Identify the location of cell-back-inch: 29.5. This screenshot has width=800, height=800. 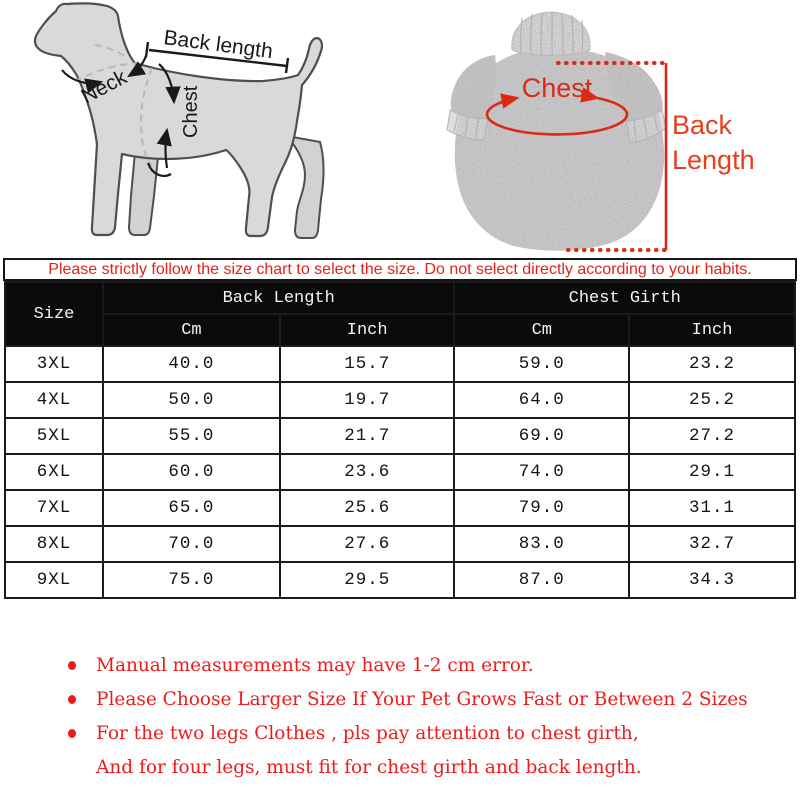
(367, 580).